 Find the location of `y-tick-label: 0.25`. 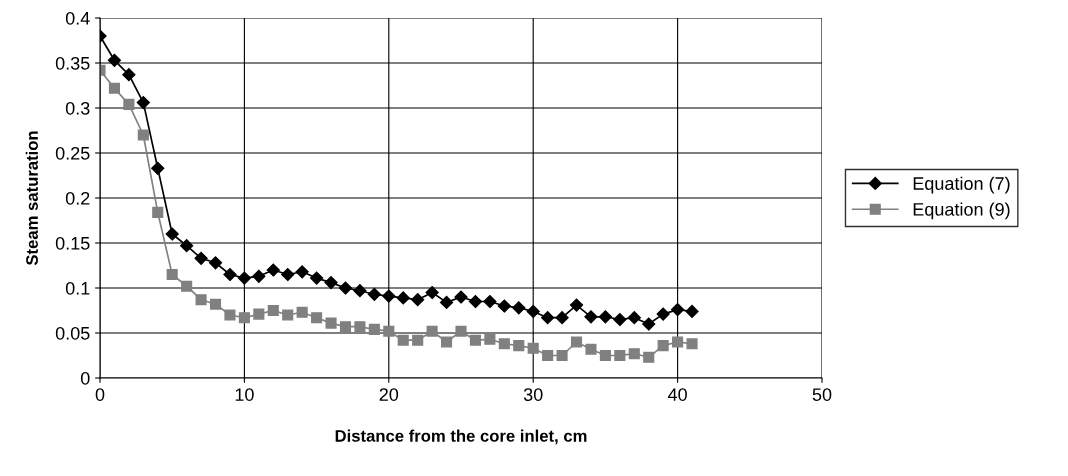

y-tick-label: 0.25 is located at coordinates (72, 153).